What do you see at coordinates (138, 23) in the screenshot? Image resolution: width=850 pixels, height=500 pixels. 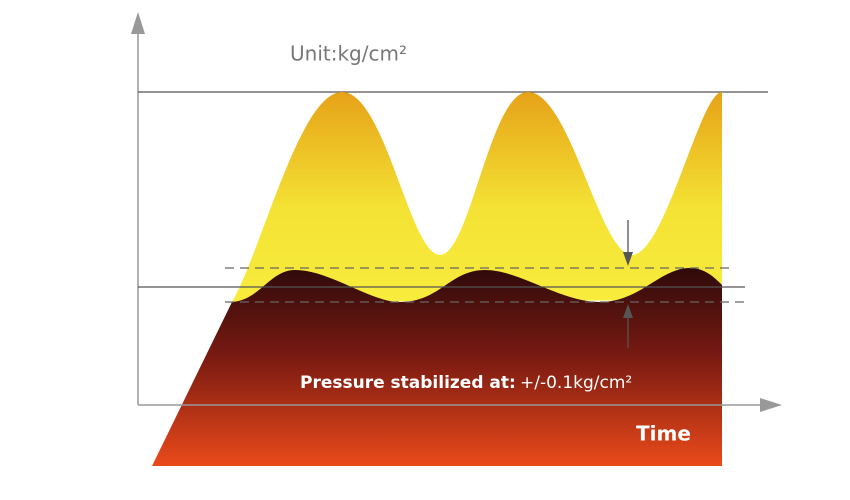 I see `y-arrow` at bounding box center [138, 23].